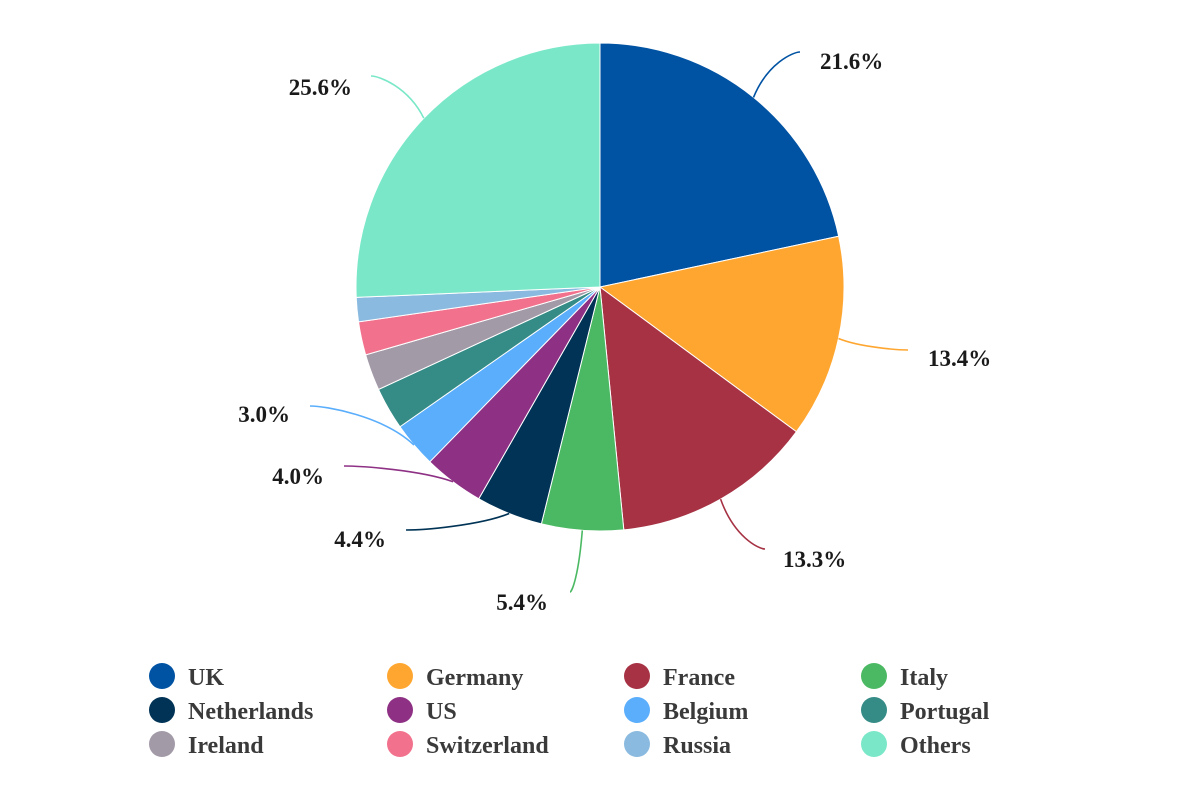  I want to click on legend-label-germany: Germany, so click(474, 678).